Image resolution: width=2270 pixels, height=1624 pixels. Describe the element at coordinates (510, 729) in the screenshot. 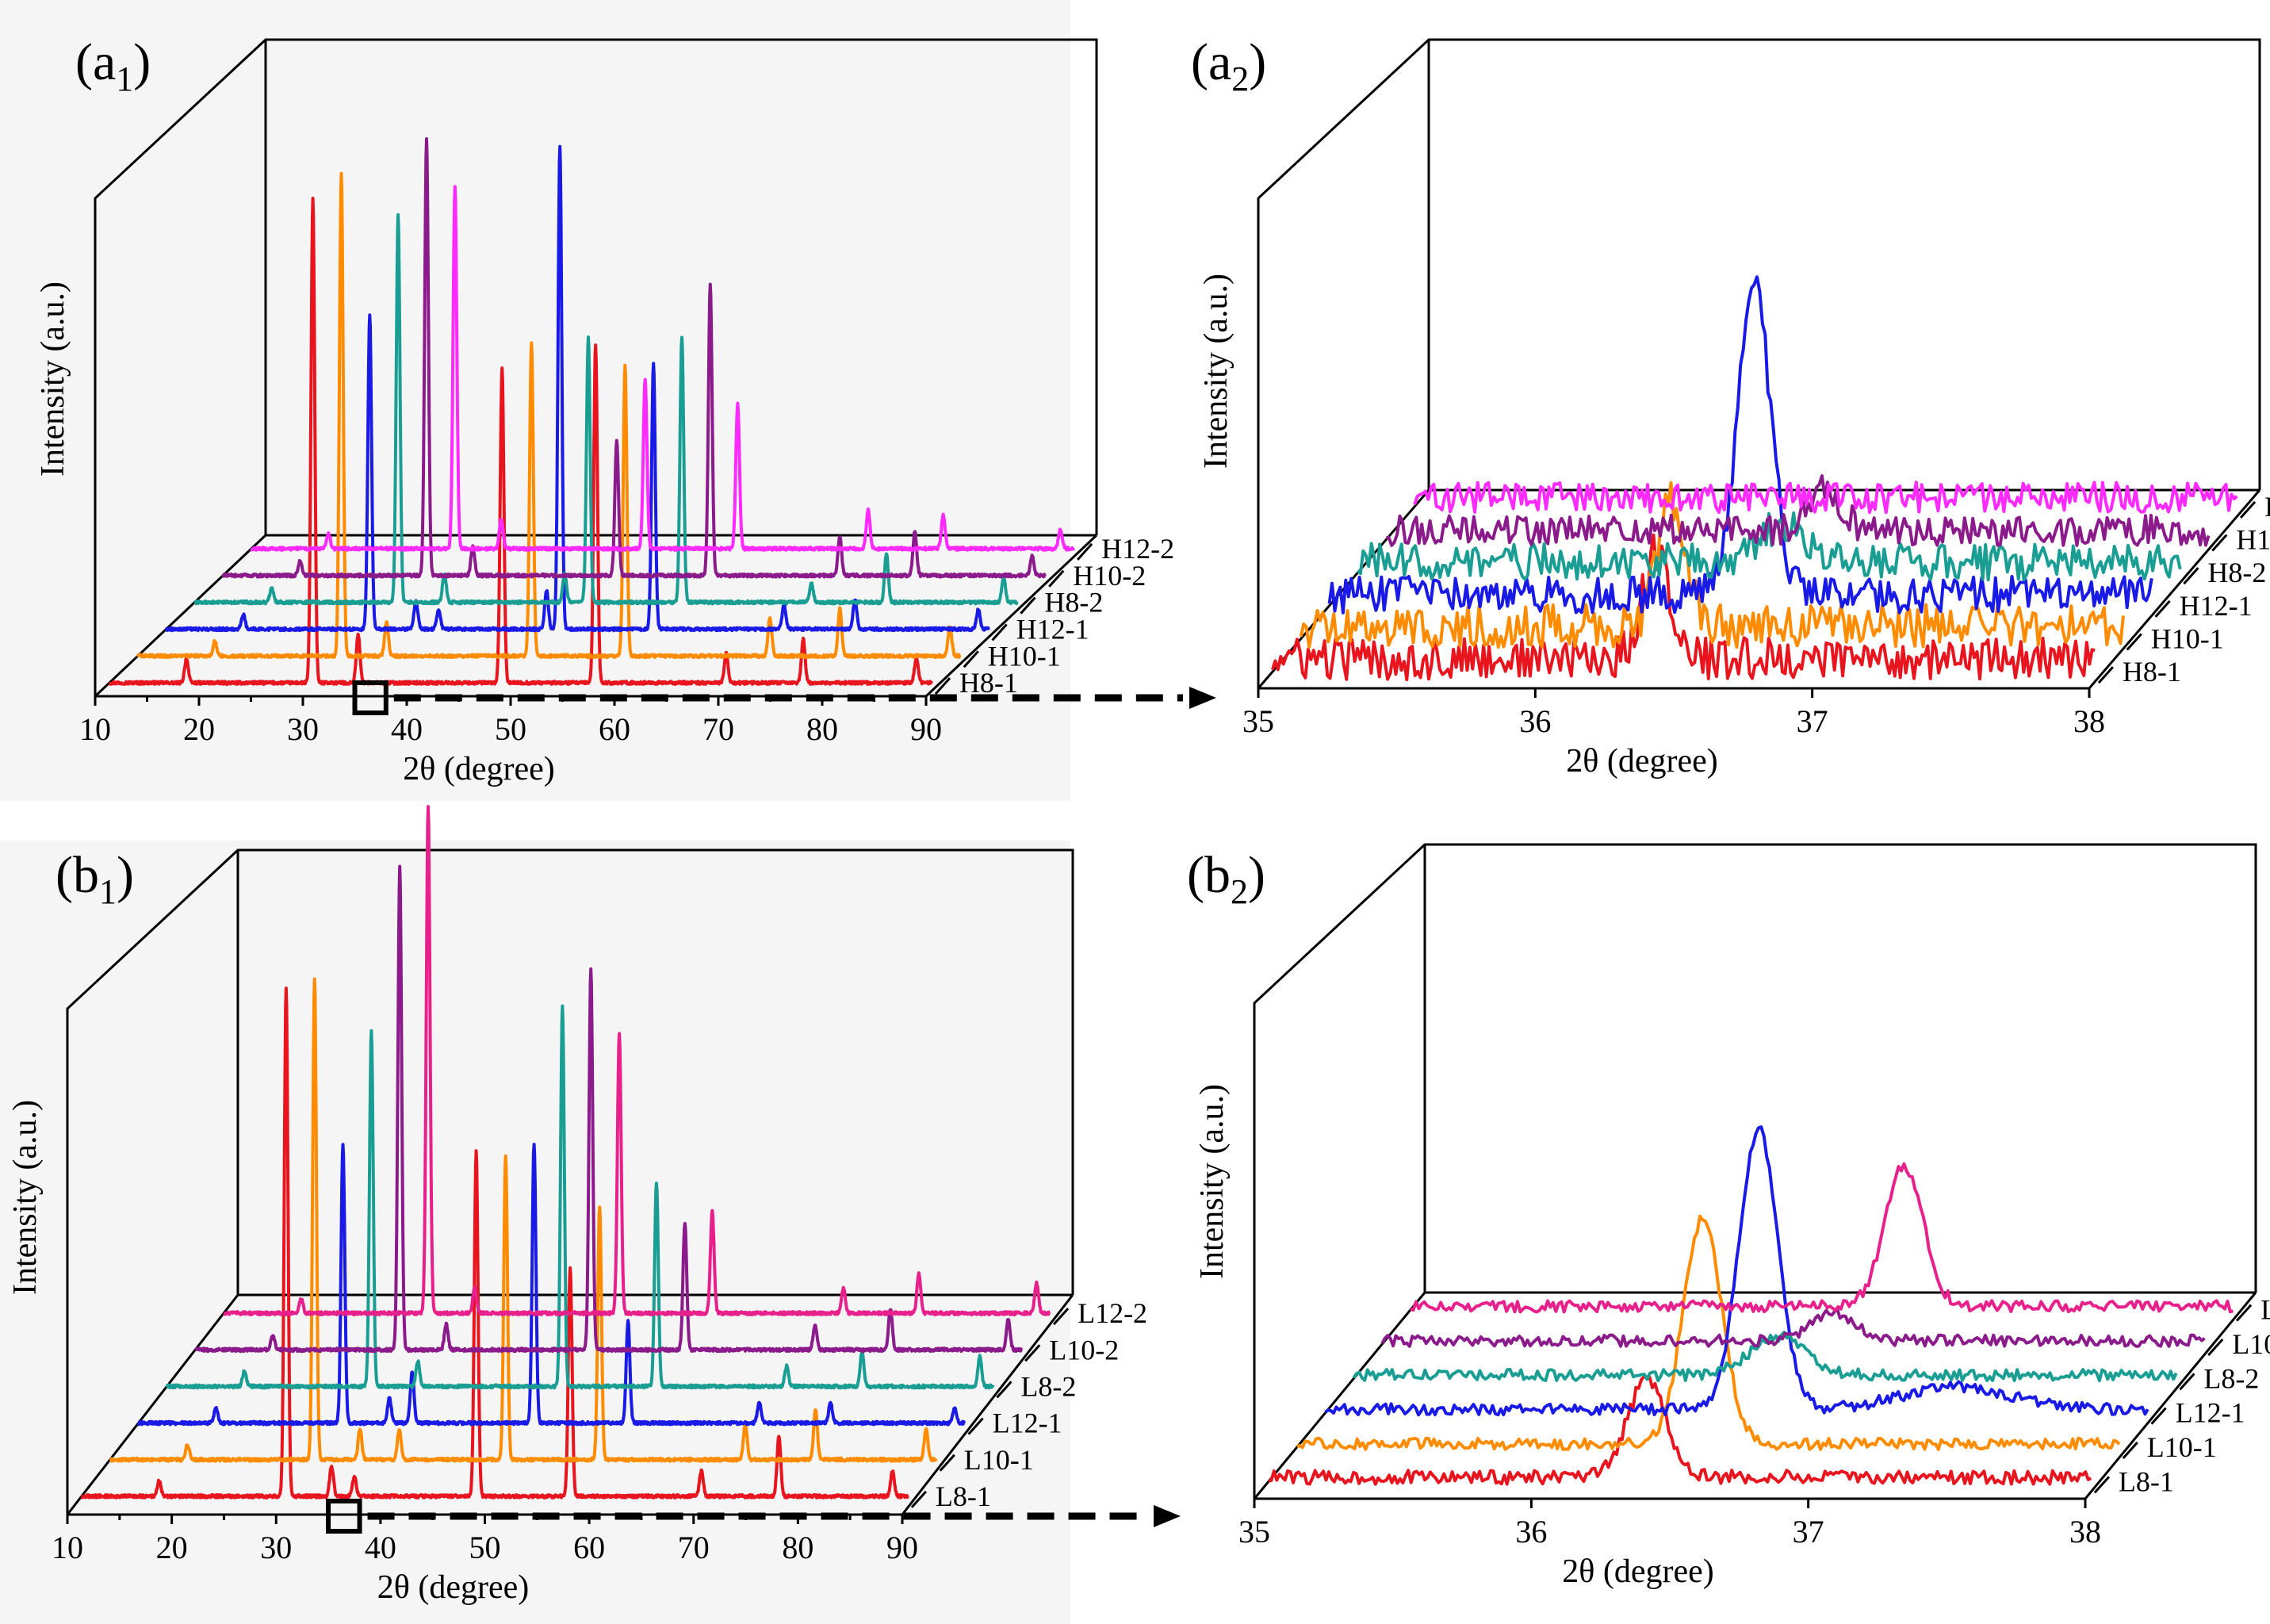

I see `x-tick-label: 50` at that location.